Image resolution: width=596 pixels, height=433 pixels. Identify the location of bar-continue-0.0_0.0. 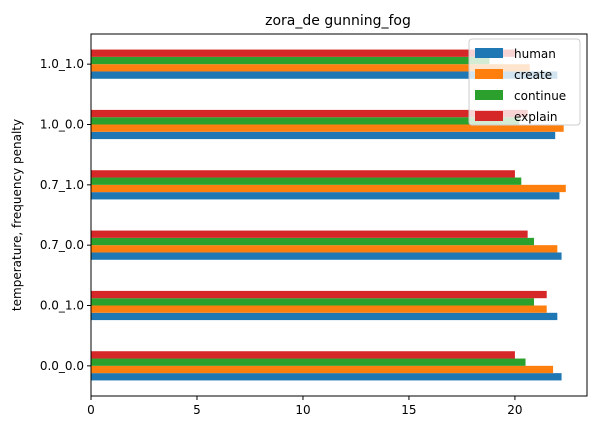
(308, 362).